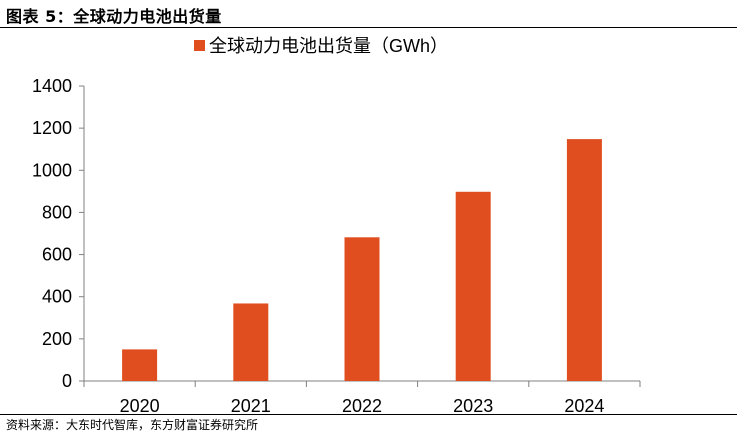 The image size is (737, 438). I want to click on y-tick-label: 800, so click(57, 212).